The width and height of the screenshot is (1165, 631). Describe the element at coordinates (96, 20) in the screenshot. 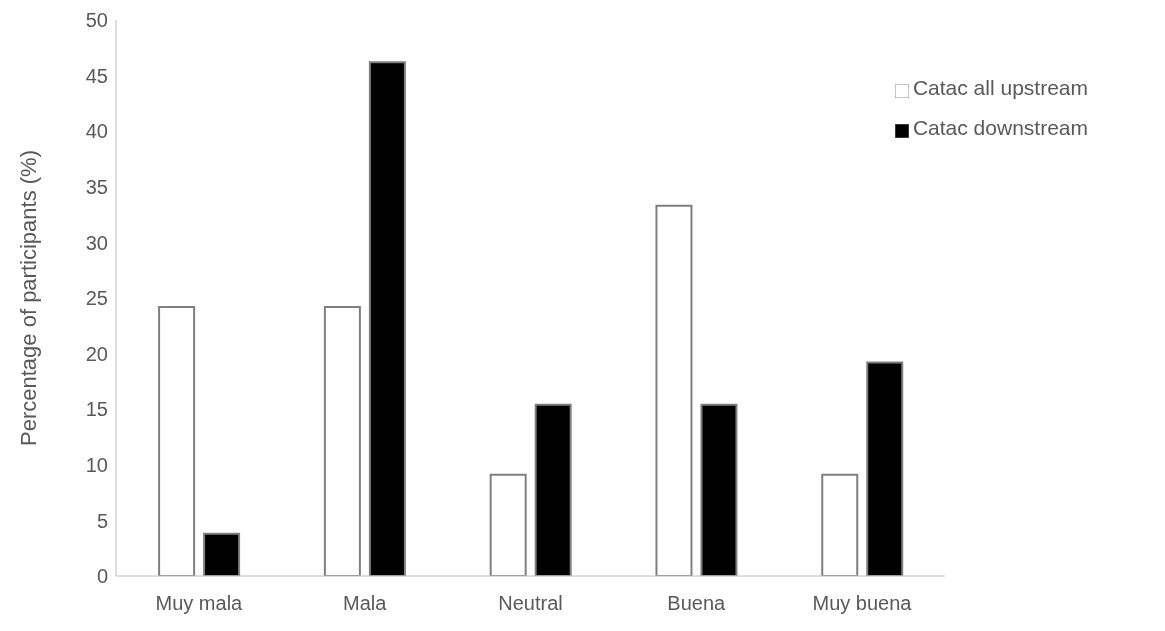

I see `y-tick-label: 50` at that location.